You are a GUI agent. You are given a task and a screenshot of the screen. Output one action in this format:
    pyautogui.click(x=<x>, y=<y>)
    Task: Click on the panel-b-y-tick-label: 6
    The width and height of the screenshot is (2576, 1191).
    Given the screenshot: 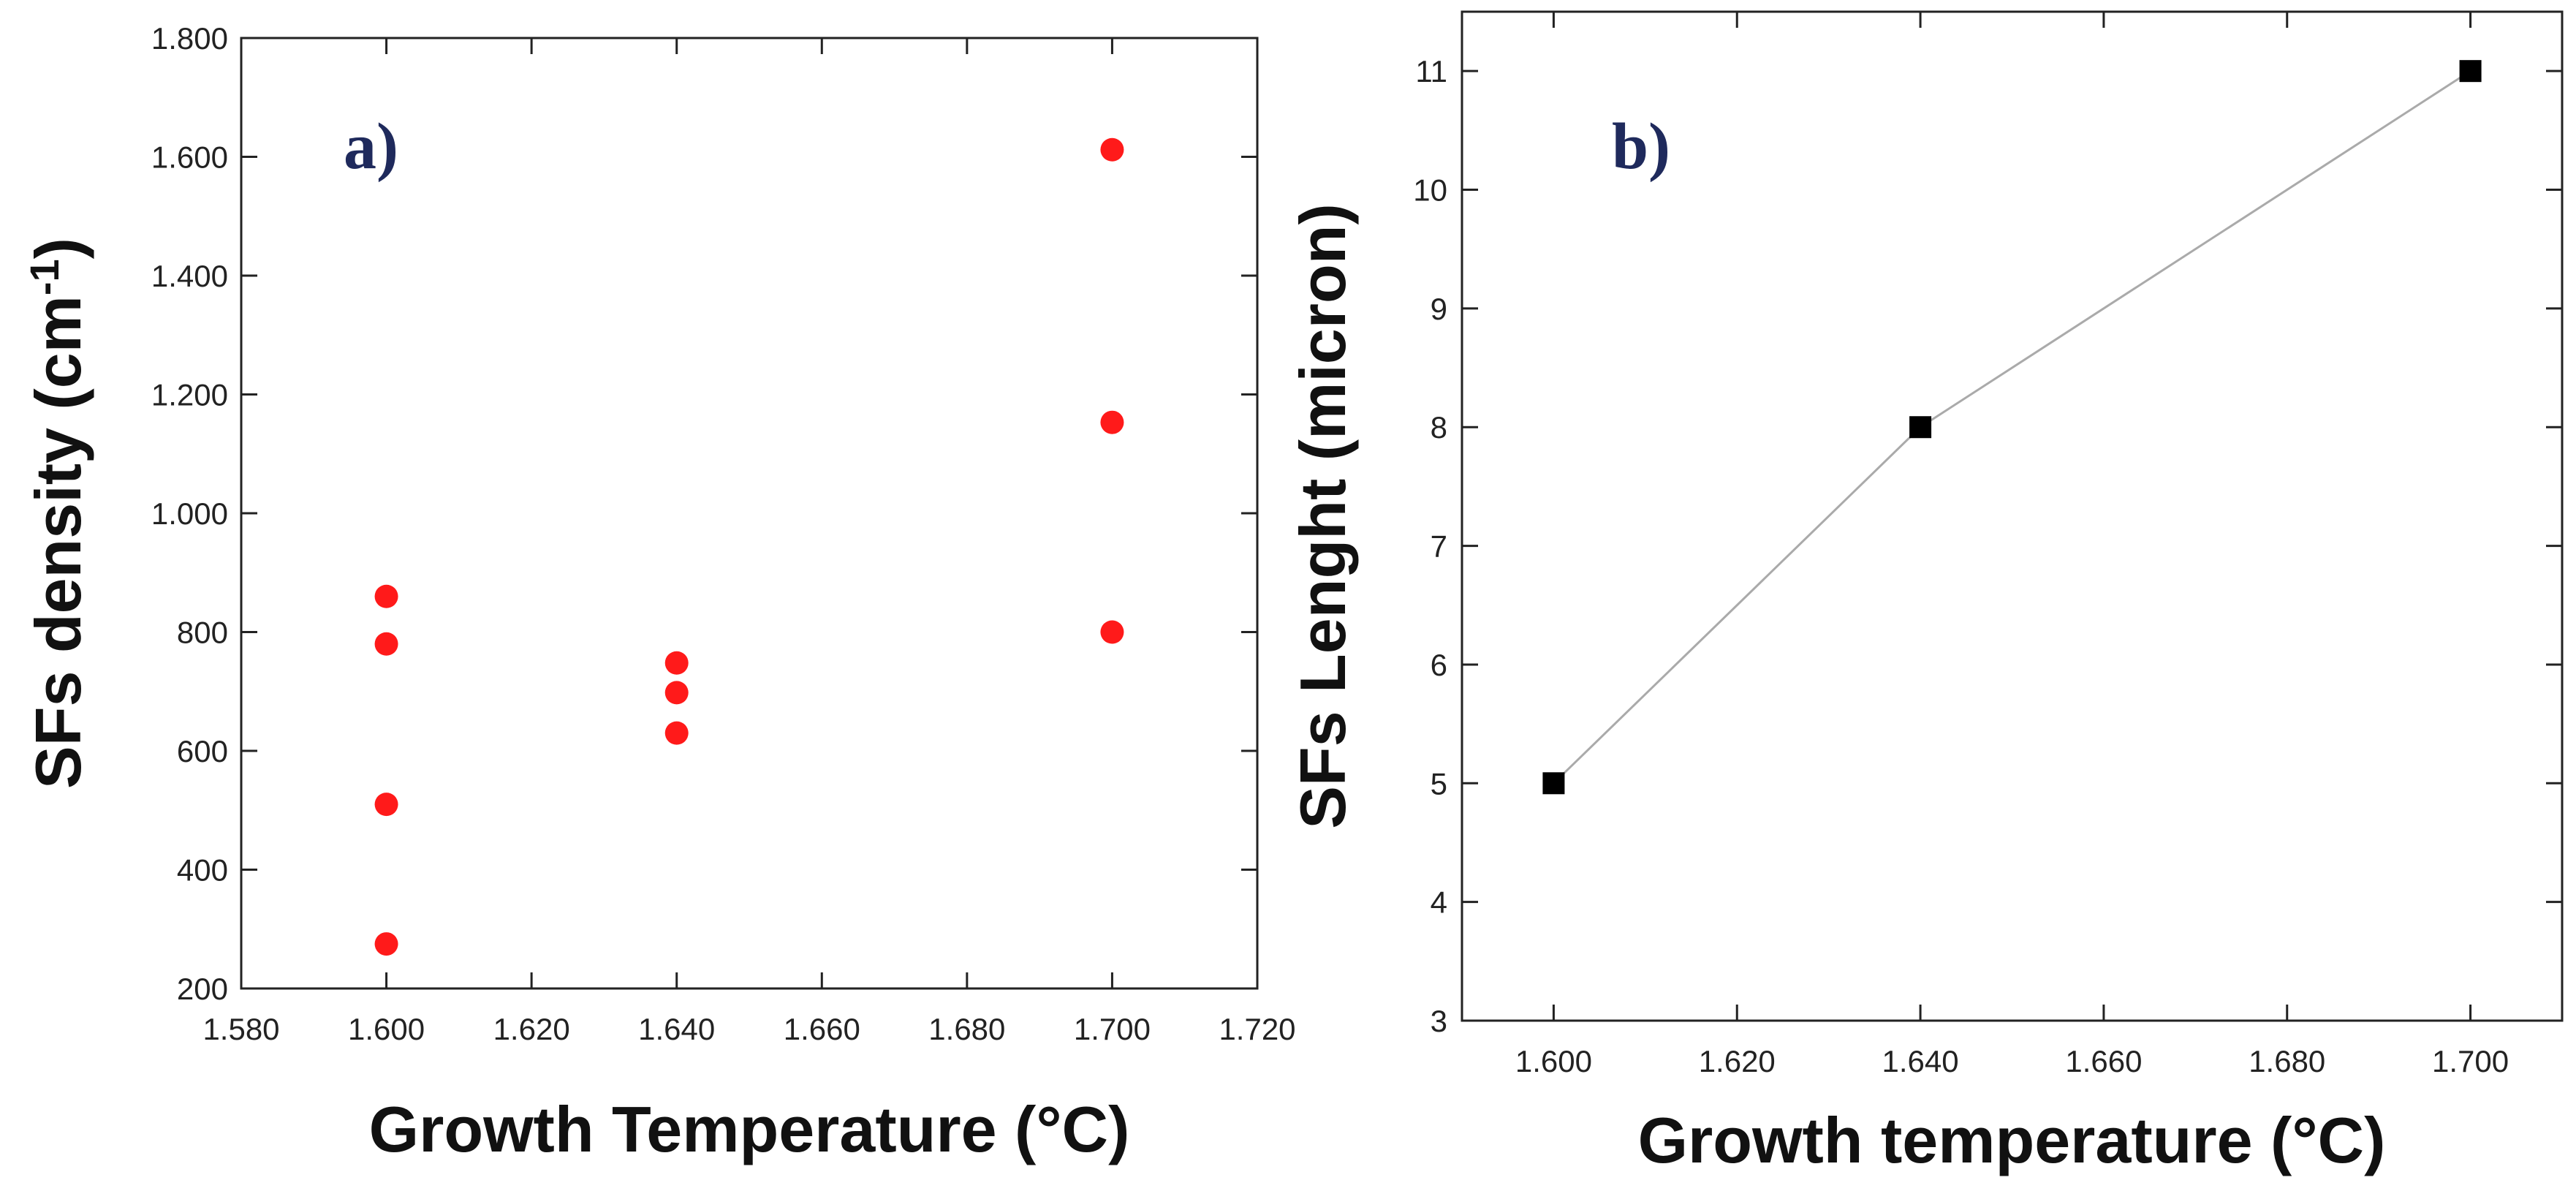 What is the action you would take?
    pyautogui.click(x=1439, y=665)
    